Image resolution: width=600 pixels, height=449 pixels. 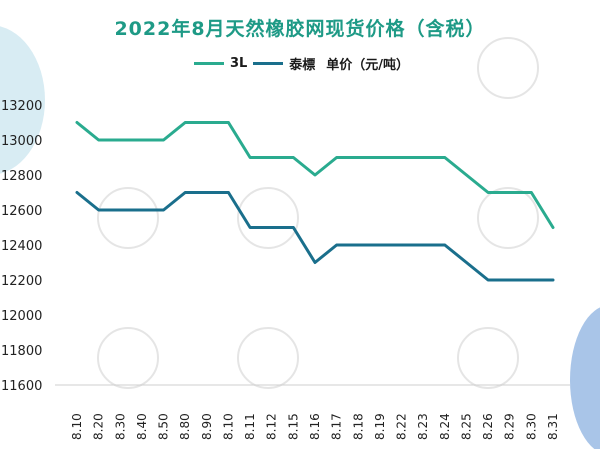 What do you see at coordinates (553, 426) in the screenshot?
I see `x-tick-label: 8.31` at bounding box center [553, 426].